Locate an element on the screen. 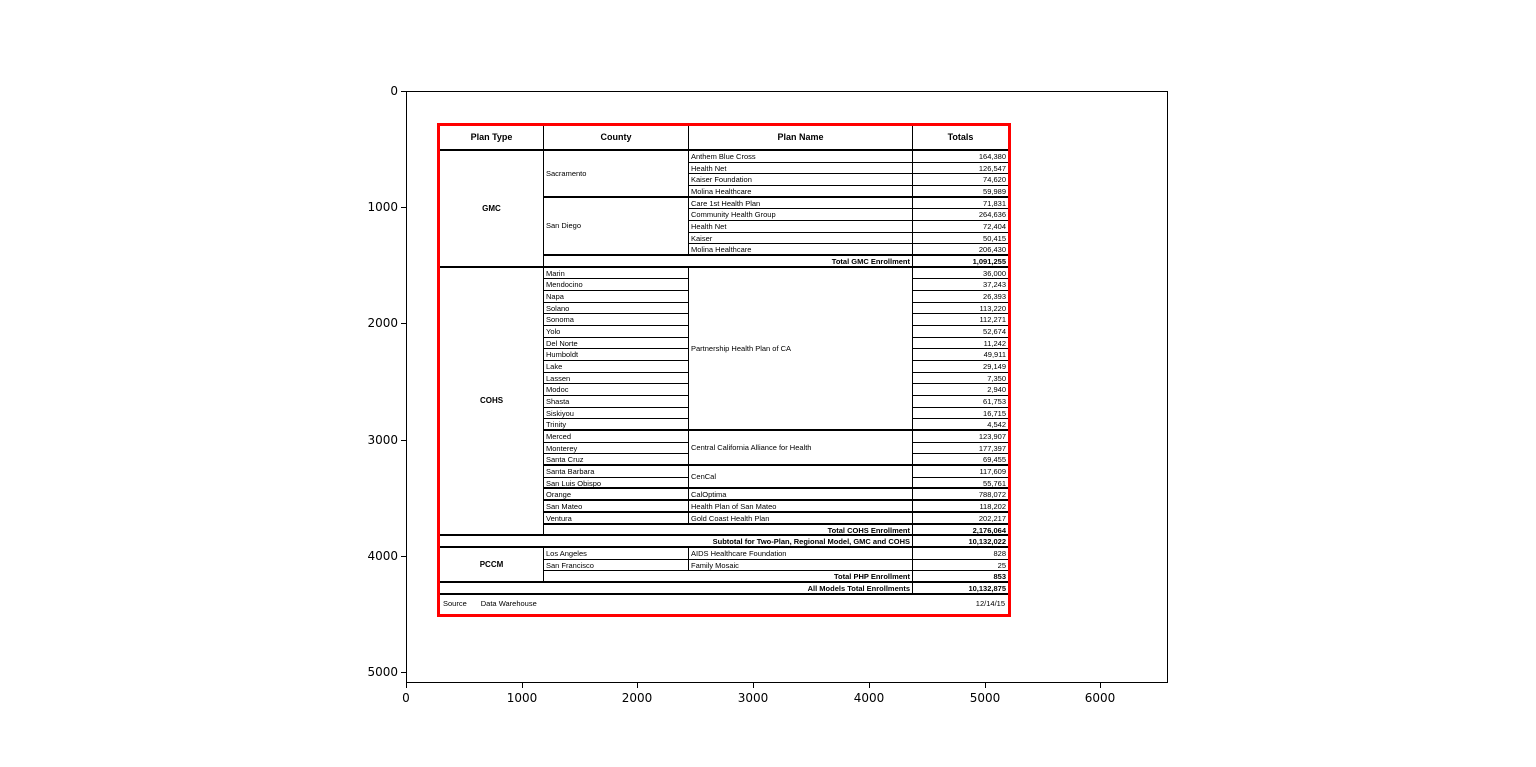 The height and width of the screenshot is (767, 1536). total-value-cell: 36,000 is located at coordinates (960, 274).